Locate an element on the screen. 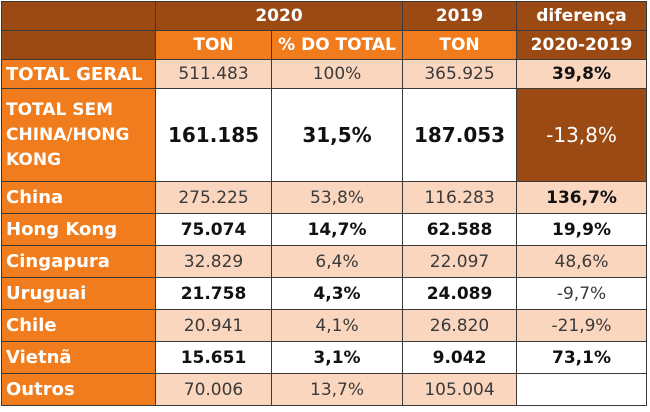 This screenshot has height=412, width=650. table-row: Hong Kong 75.074 14,7% 62.588 19,9% is located at coordinates (324, 229).